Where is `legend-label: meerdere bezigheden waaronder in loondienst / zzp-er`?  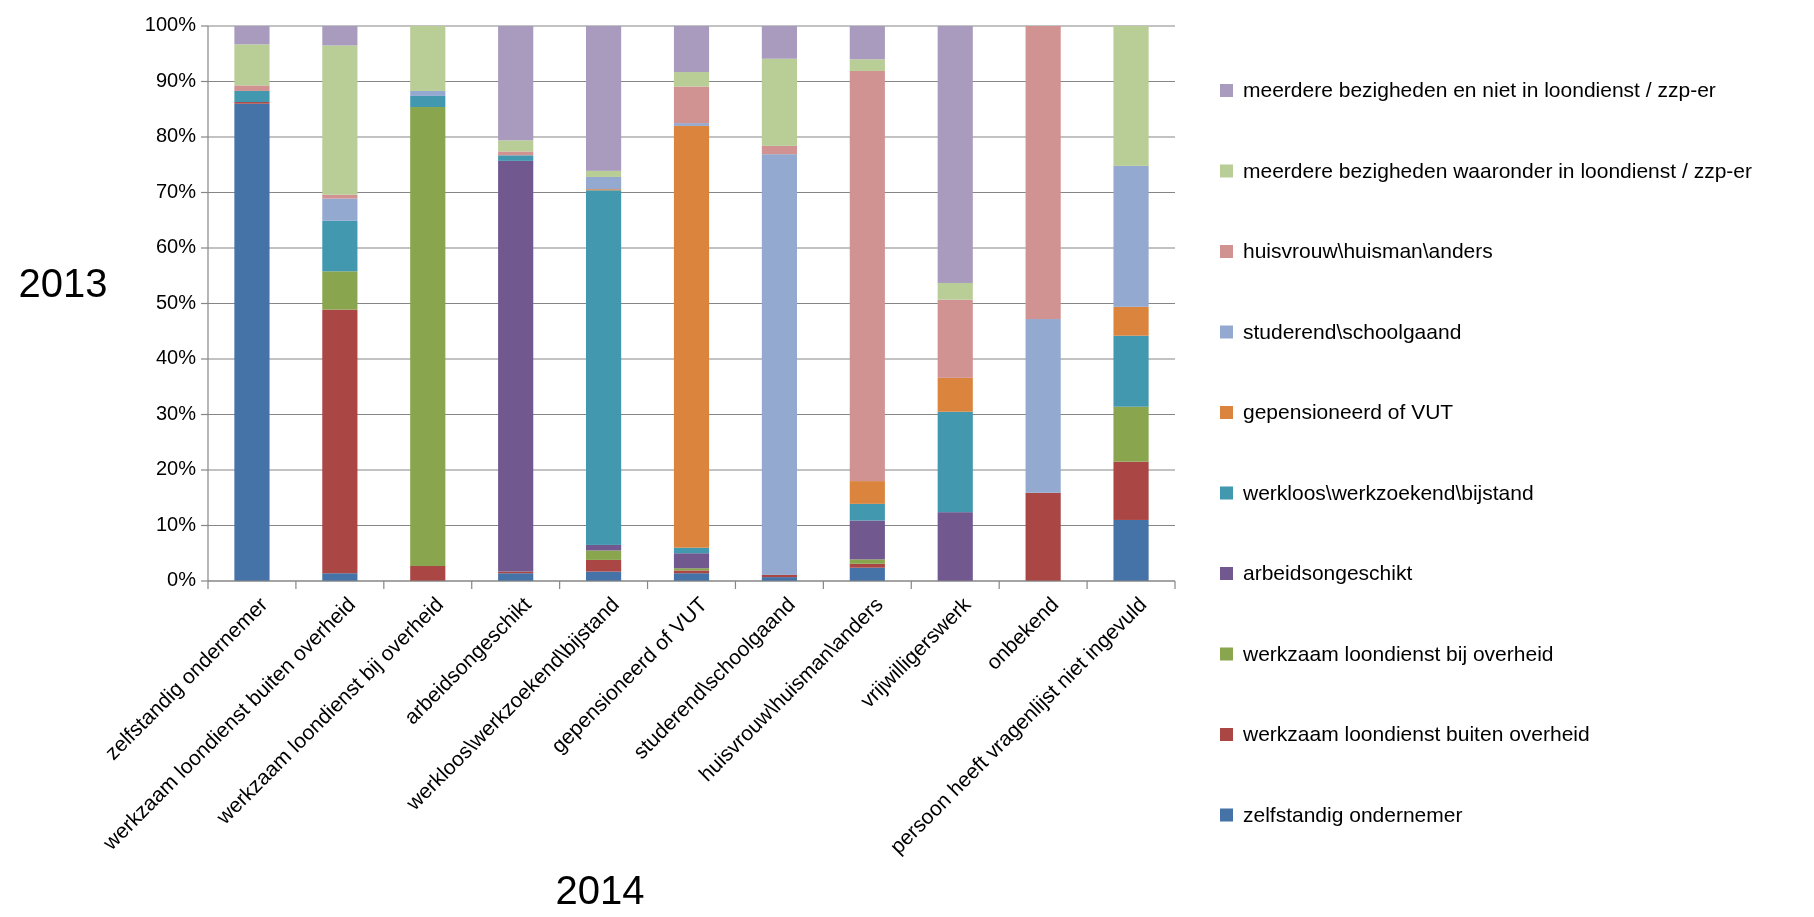 legend-label: meerdere bezigheden waaronder in loondienst / zzp-er is located at coordinates (1497, 170).